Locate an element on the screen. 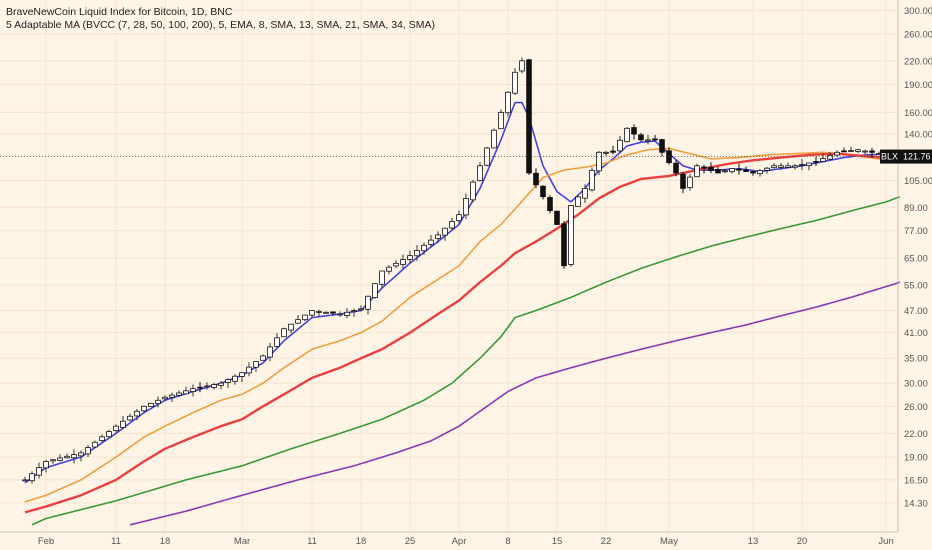  y-tick-label: 41.00 is located at coordinates (916, 333).